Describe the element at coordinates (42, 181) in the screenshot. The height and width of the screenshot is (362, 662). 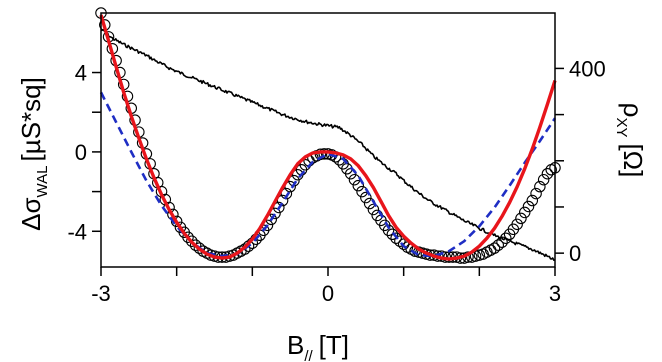
I see `left-axis-label-sub: WAL` at that location.